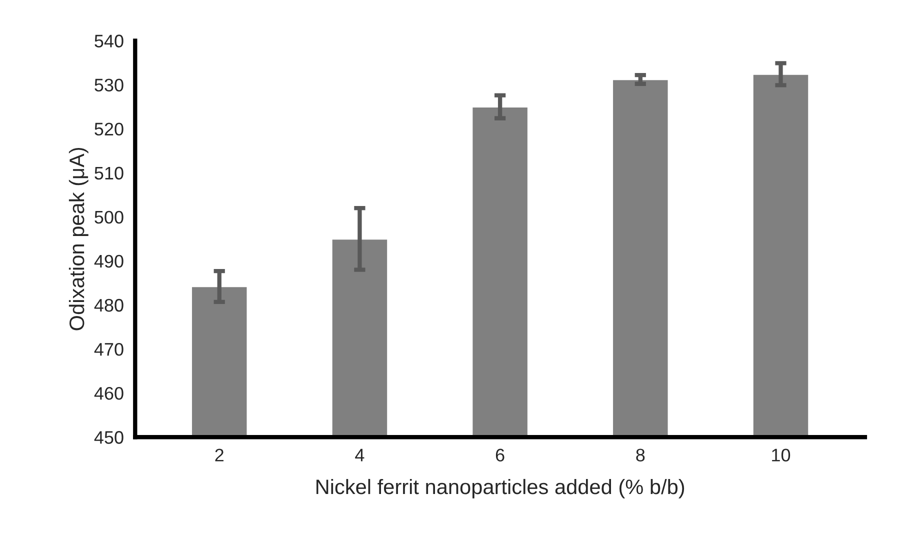 The image size is (901, 543). What do you see at coordinates (109, 349) in the screenshot?
I see `y-tick-label: 470` at bounding box center [109, 349].